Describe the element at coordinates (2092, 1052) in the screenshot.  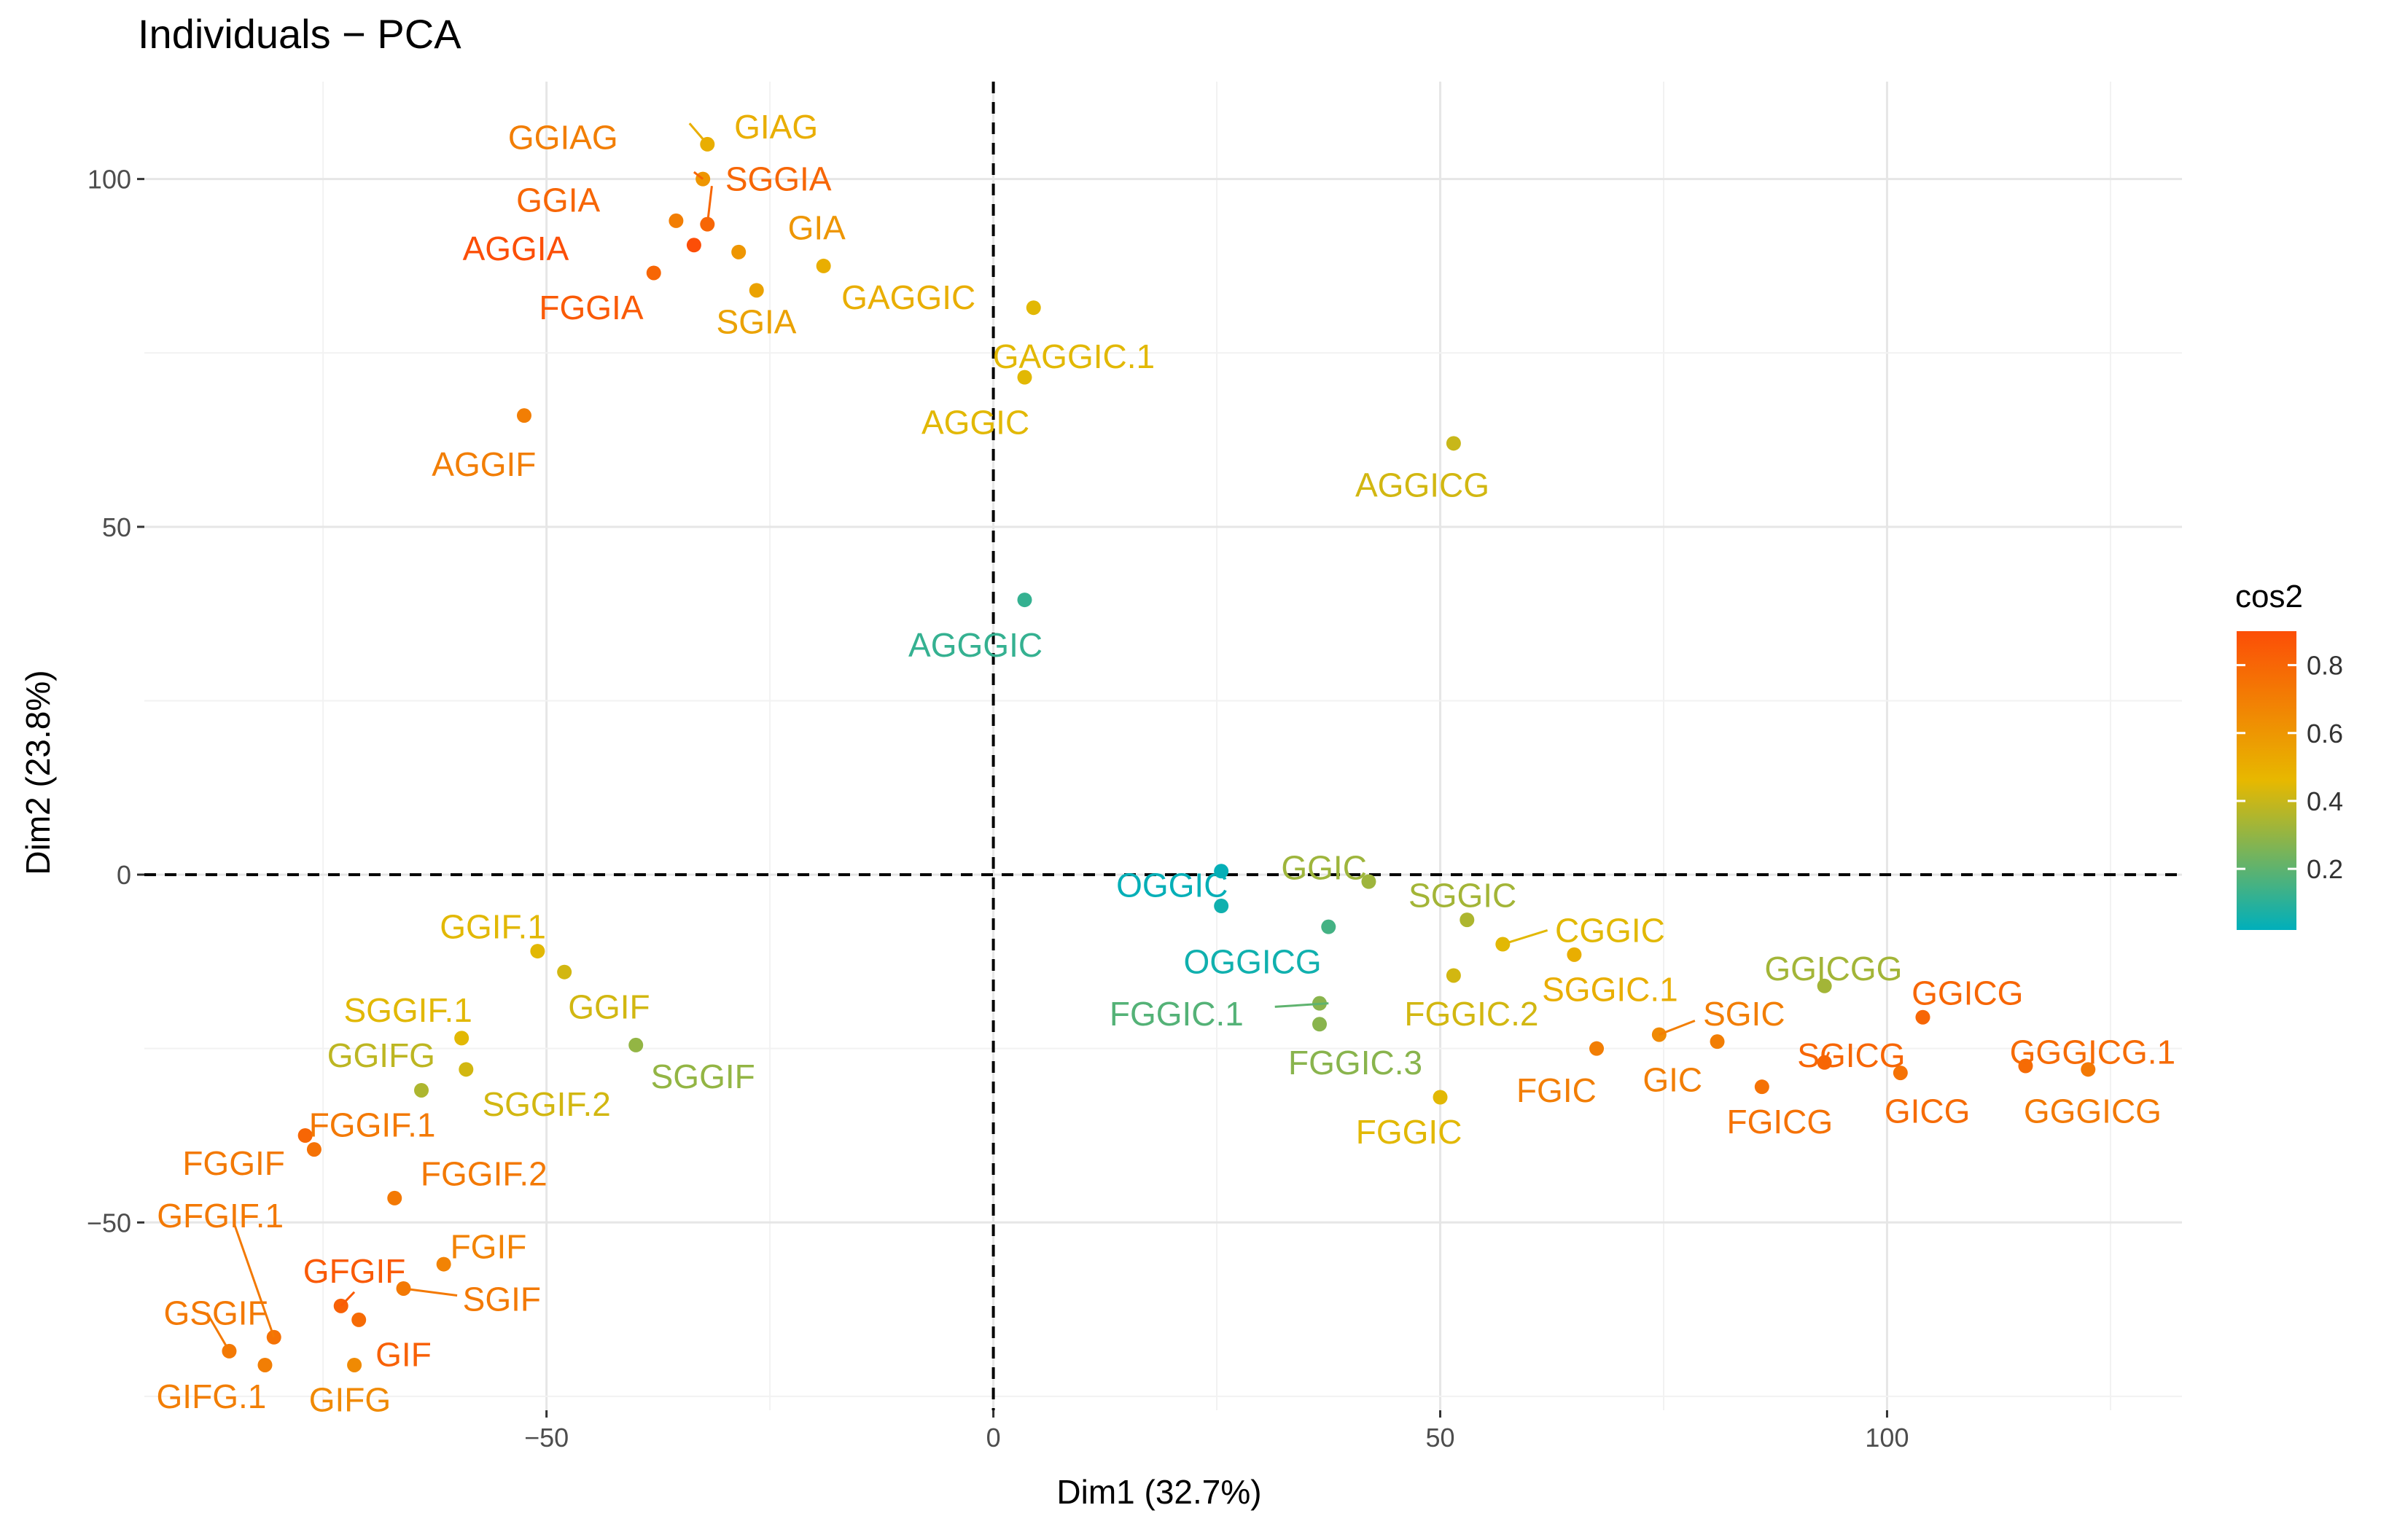
I see `point-label: GGGICG.1` at that location.